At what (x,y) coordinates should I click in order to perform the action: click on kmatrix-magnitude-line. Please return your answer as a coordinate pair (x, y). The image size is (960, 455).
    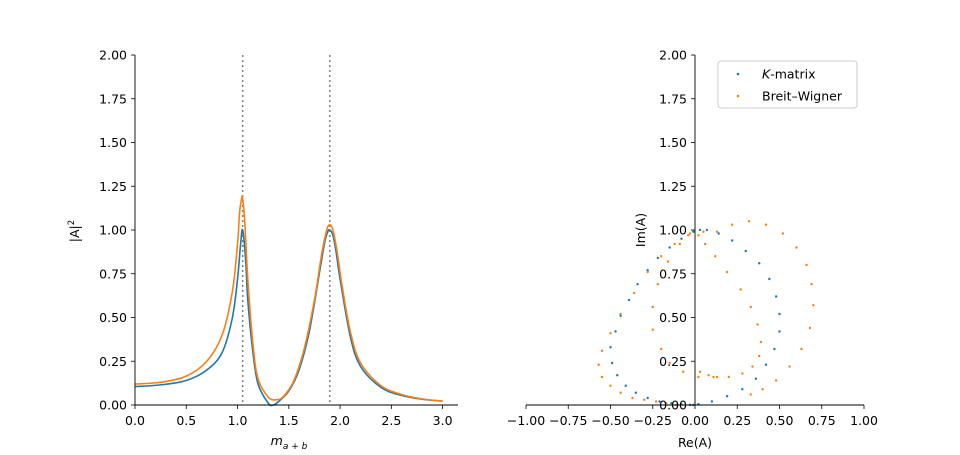
    Looking at the image, I should click on (288, 317).